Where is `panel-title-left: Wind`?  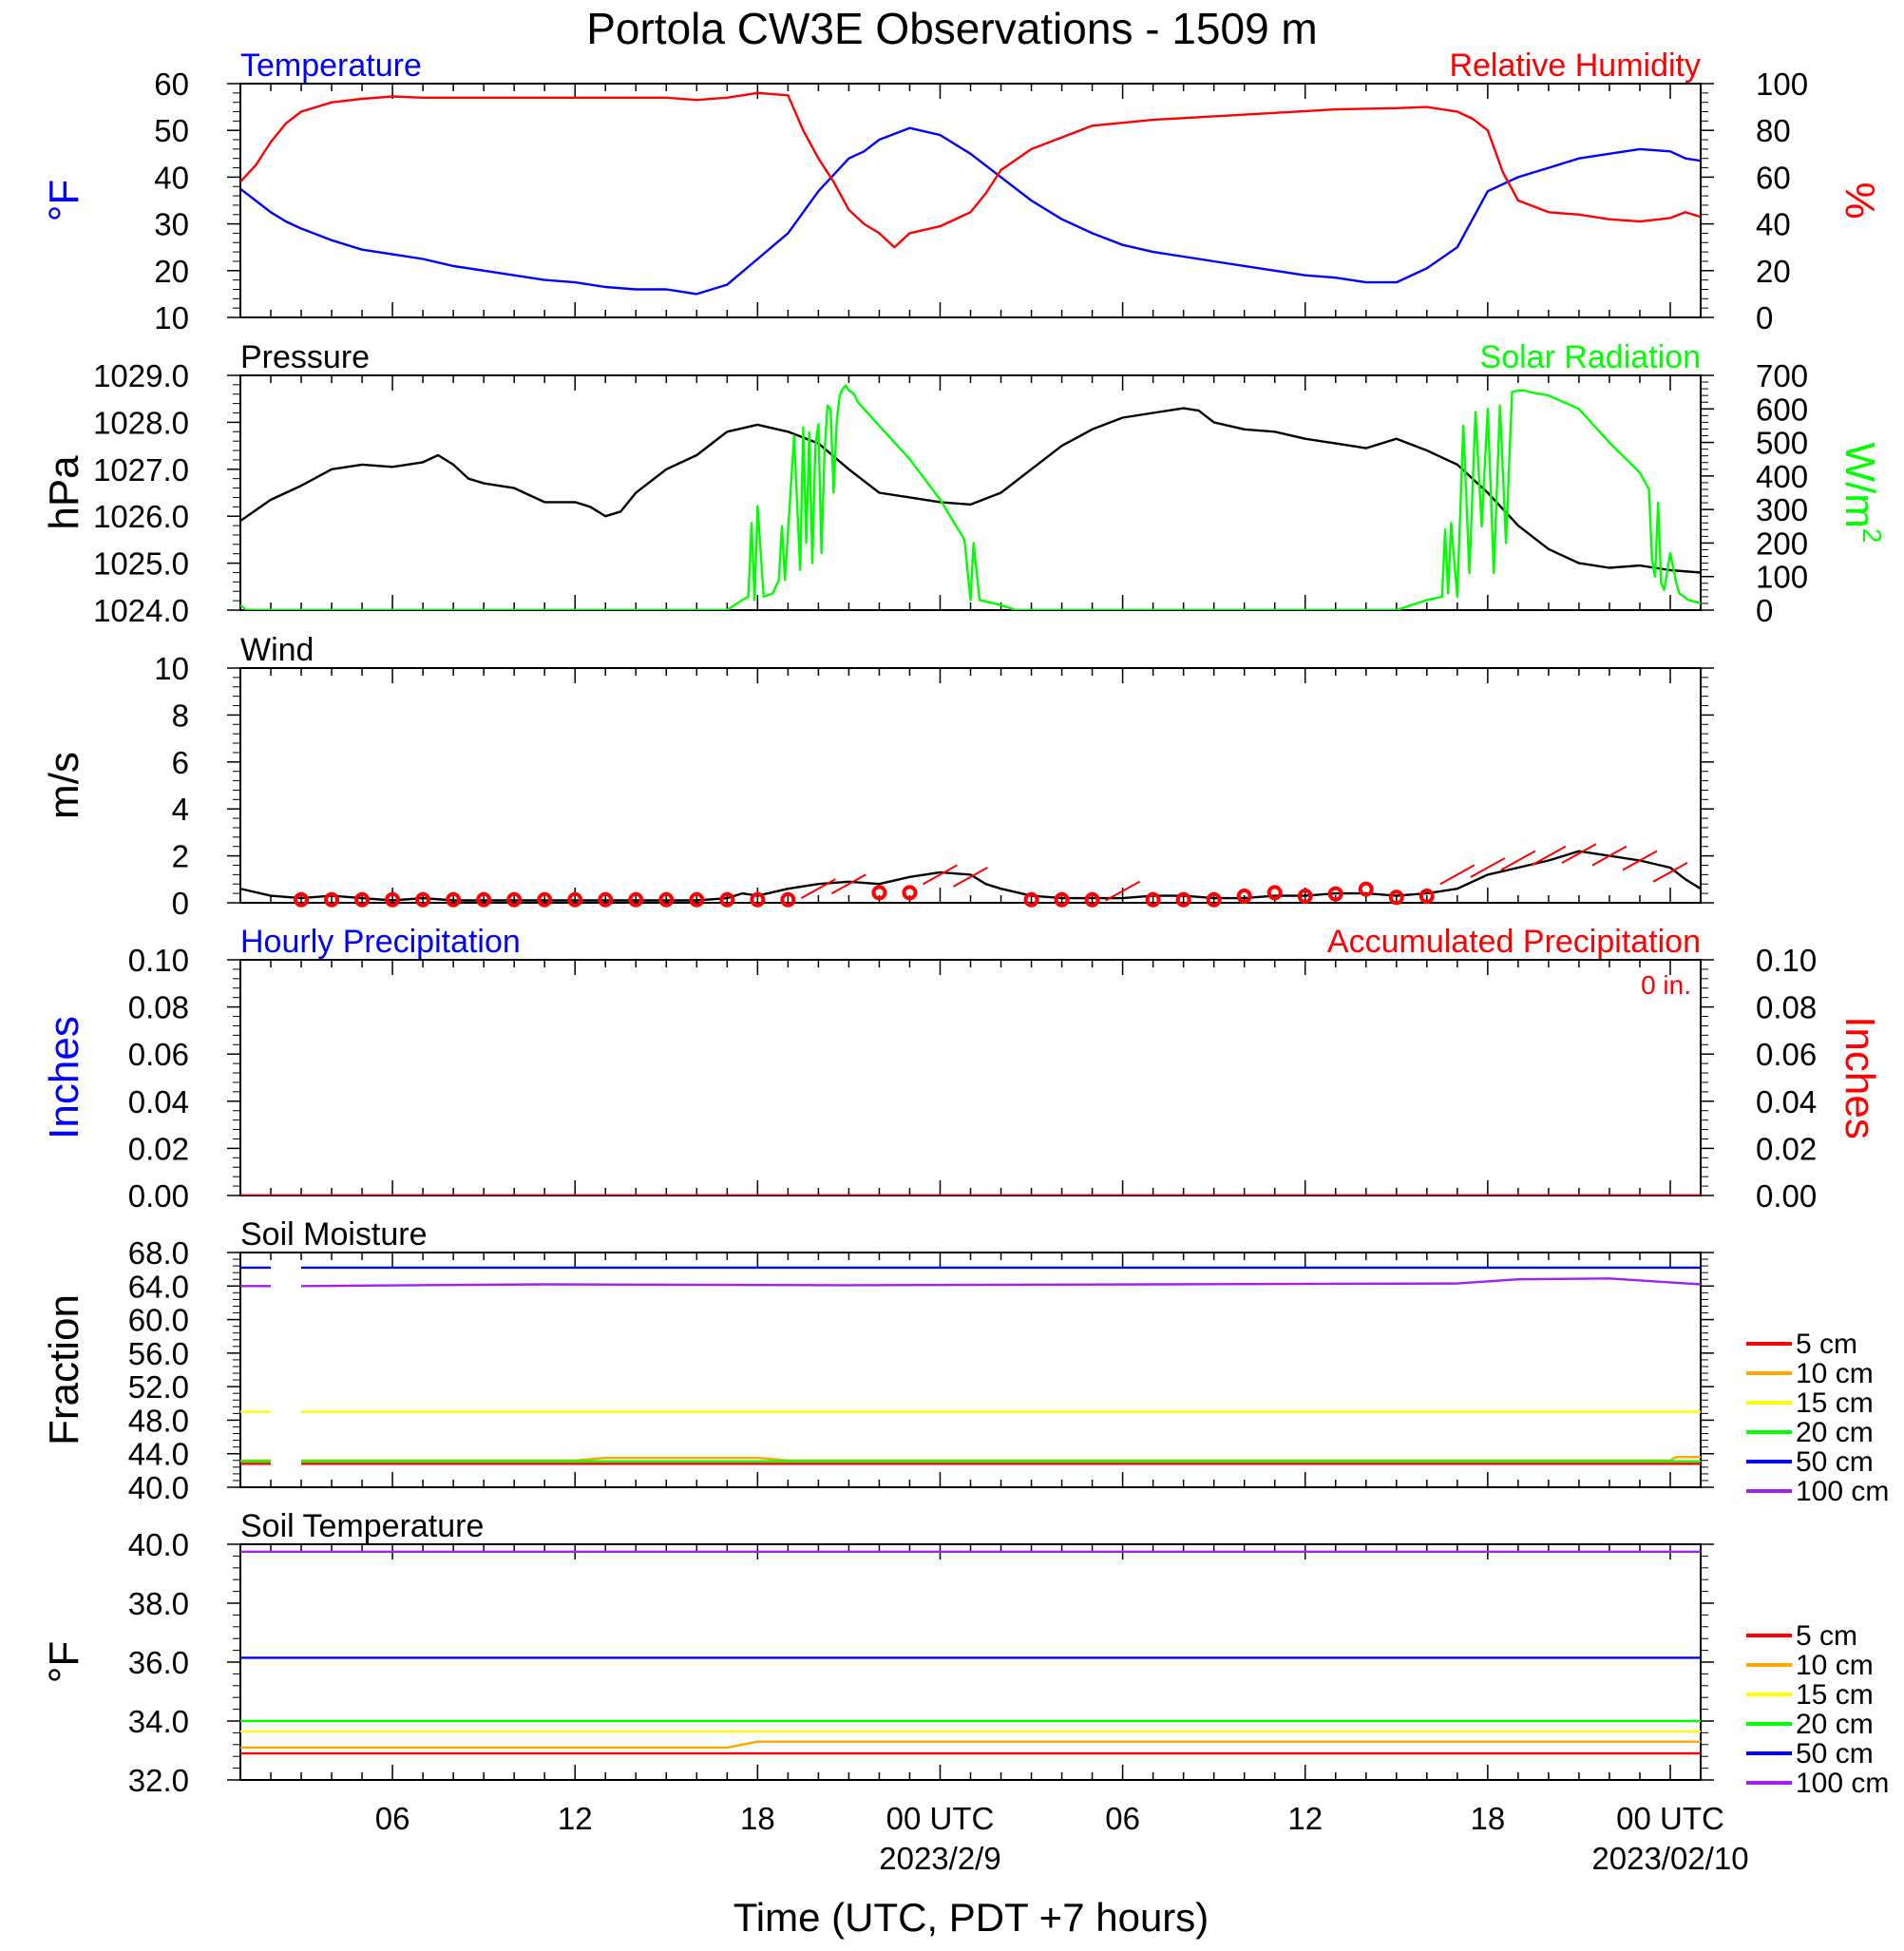
panel-title-left: Wind is located at coordinates (277, 650).